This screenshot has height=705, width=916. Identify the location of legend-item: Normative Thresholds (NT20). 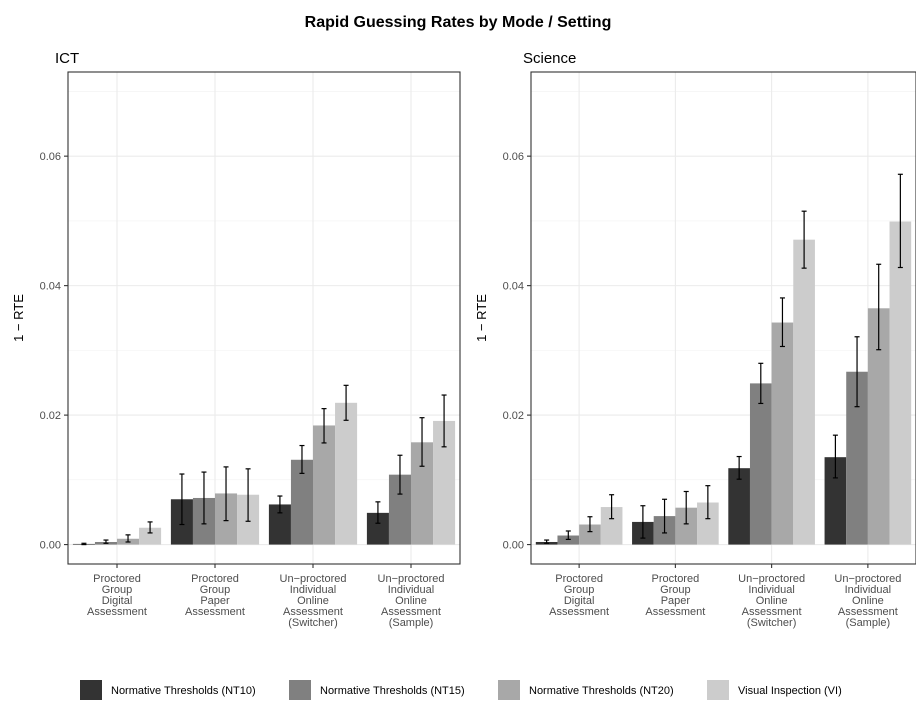
(586, 691).